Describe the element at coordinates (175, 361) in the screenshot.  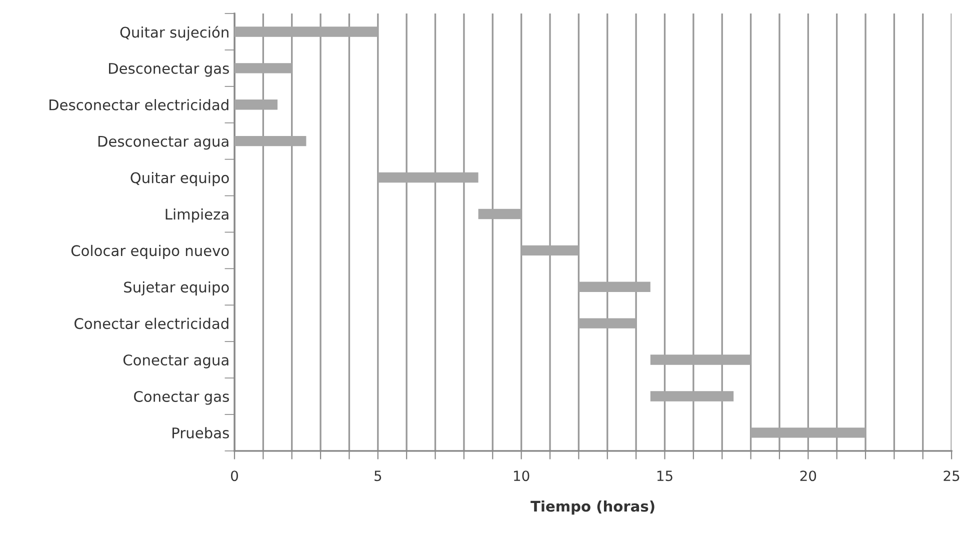
I see `y-tick-label: Conectar agua` at that location.